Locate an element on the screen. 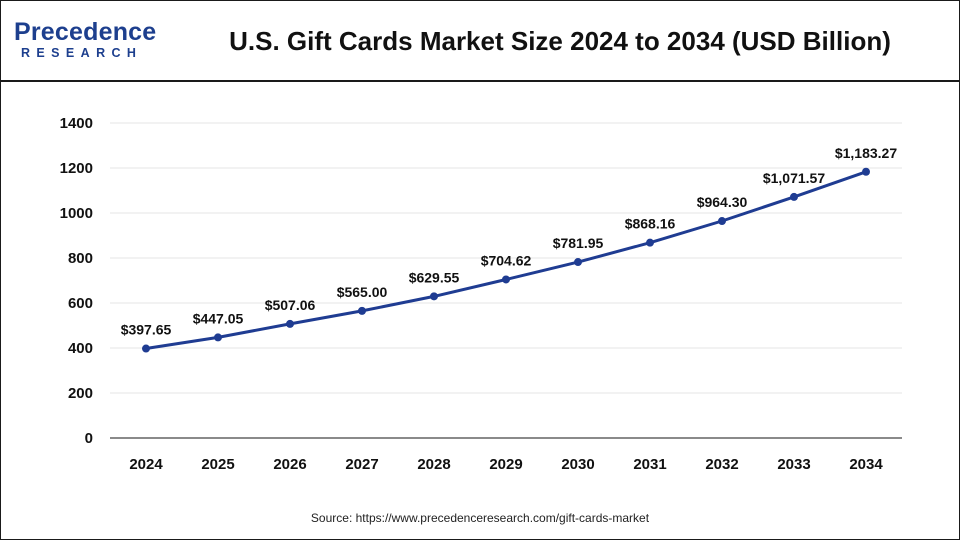 This screenshot has height=540, width=960. x-tick-label: 2032 is located at coordinates (721, 464).